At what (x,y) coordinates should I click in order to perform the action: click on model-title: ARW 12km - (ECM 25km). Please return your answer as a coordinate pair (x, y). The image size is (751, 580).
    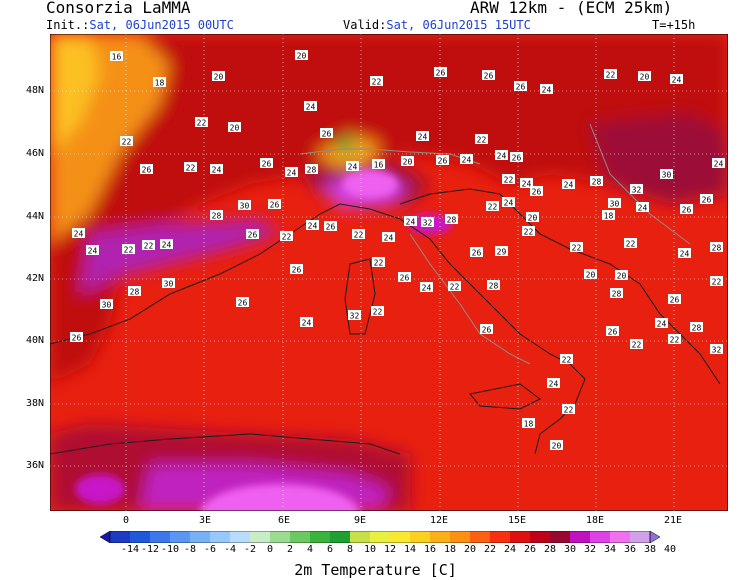
    Looking at the image, I should click on (571, 8).